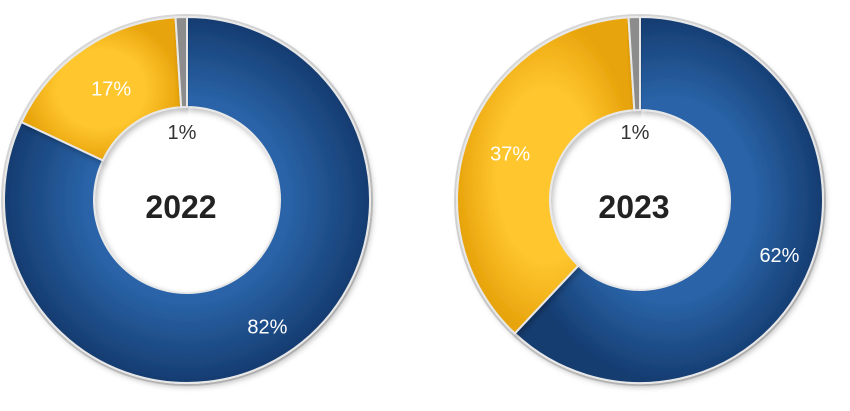  Describe the element at coordinates (180, 207) in the screenshot. I see `donut-center-label: 2022` at that location.